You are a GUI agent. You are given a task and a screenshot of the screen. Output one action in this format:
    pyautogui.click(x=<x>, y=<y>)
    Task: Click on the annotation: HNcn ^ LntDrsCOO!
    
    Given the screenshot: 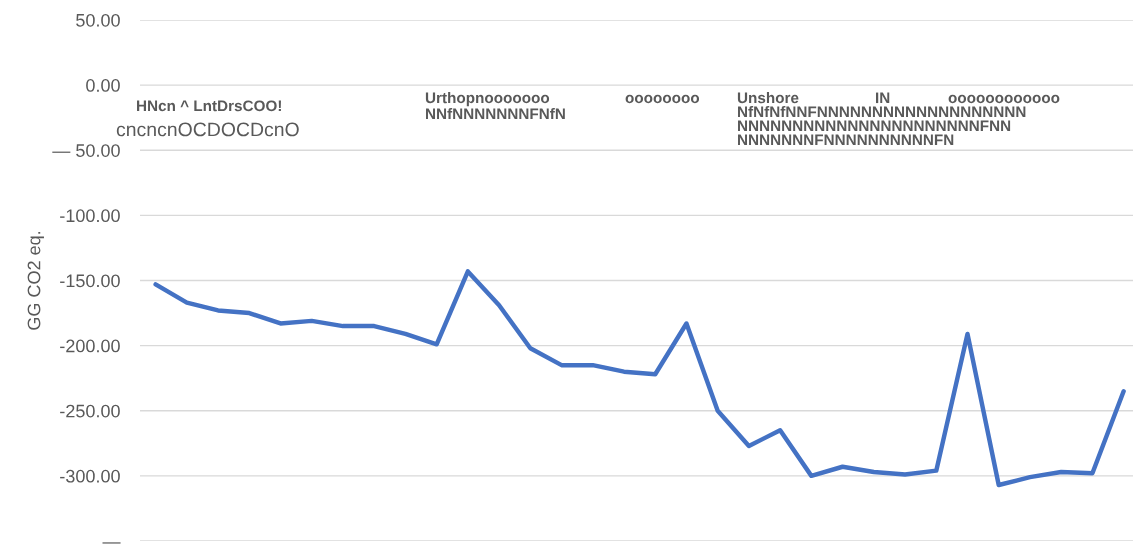 What is the action you would take?
    pyautogui.click(x=209, y=106)
    